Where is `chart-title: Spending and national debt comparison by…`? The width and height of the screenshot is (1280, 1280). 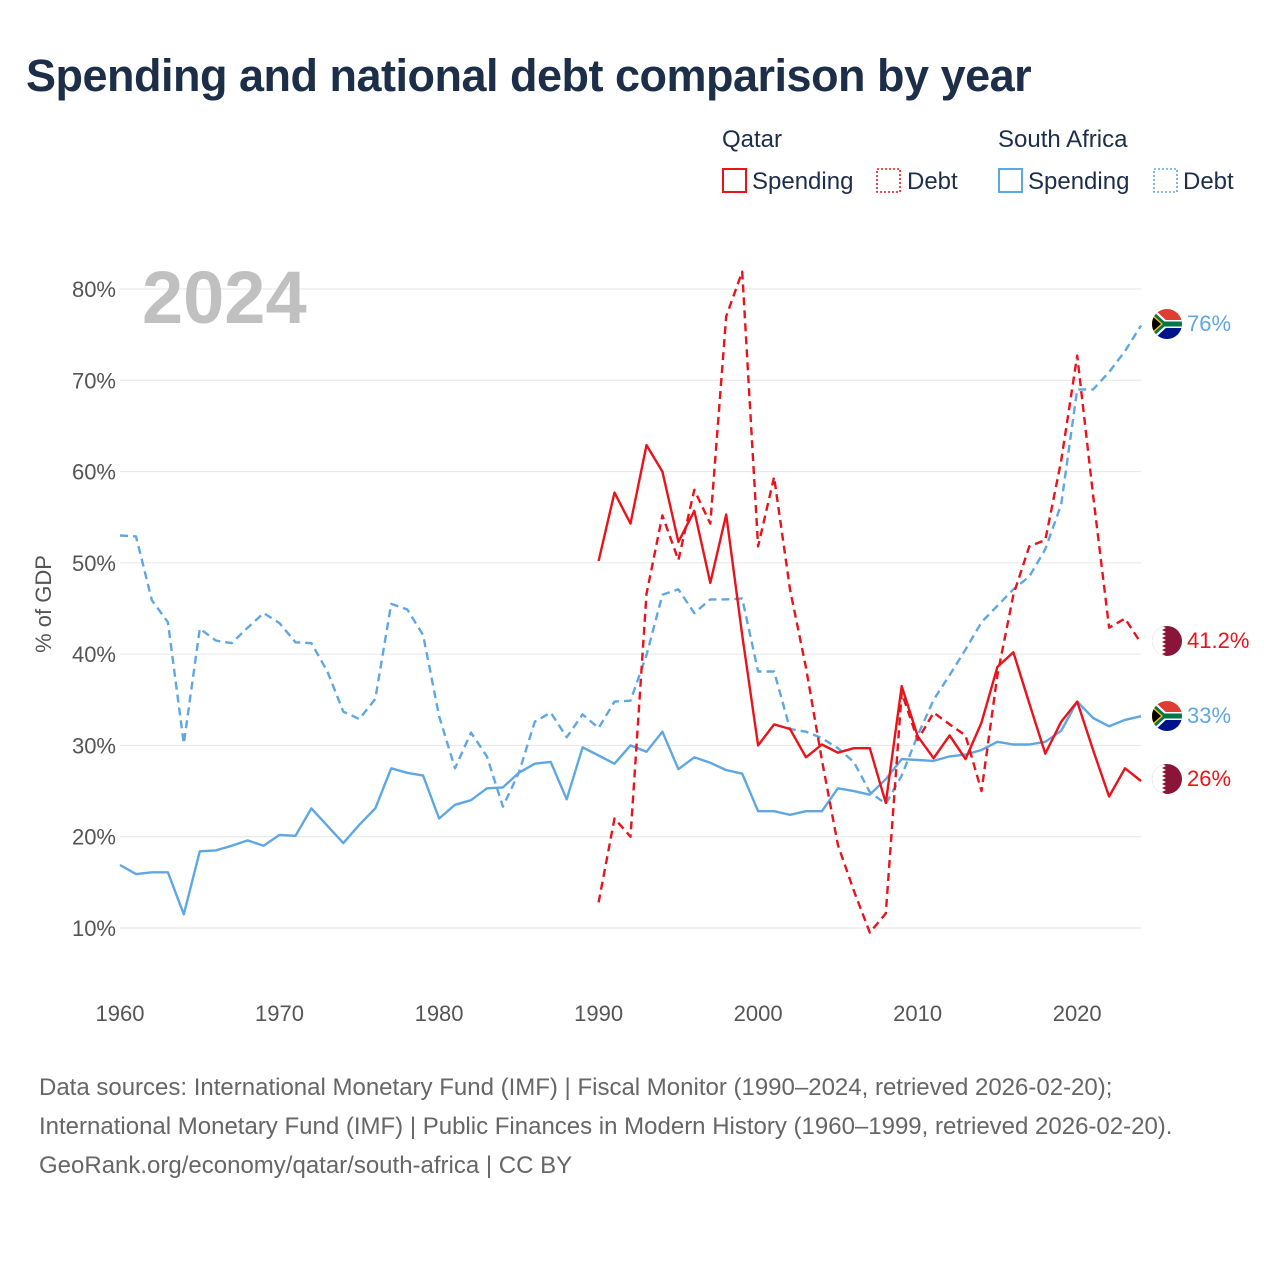
chart-title: Spending and national debt comparison by… is located at coordinates (529, 75).